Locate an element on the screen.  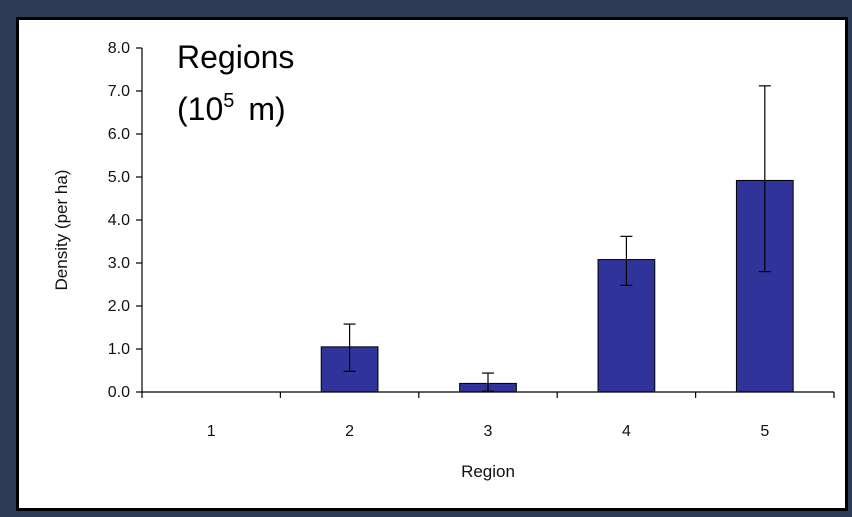
x-tick-label-0: 1 is located at coordinates (211, 431).